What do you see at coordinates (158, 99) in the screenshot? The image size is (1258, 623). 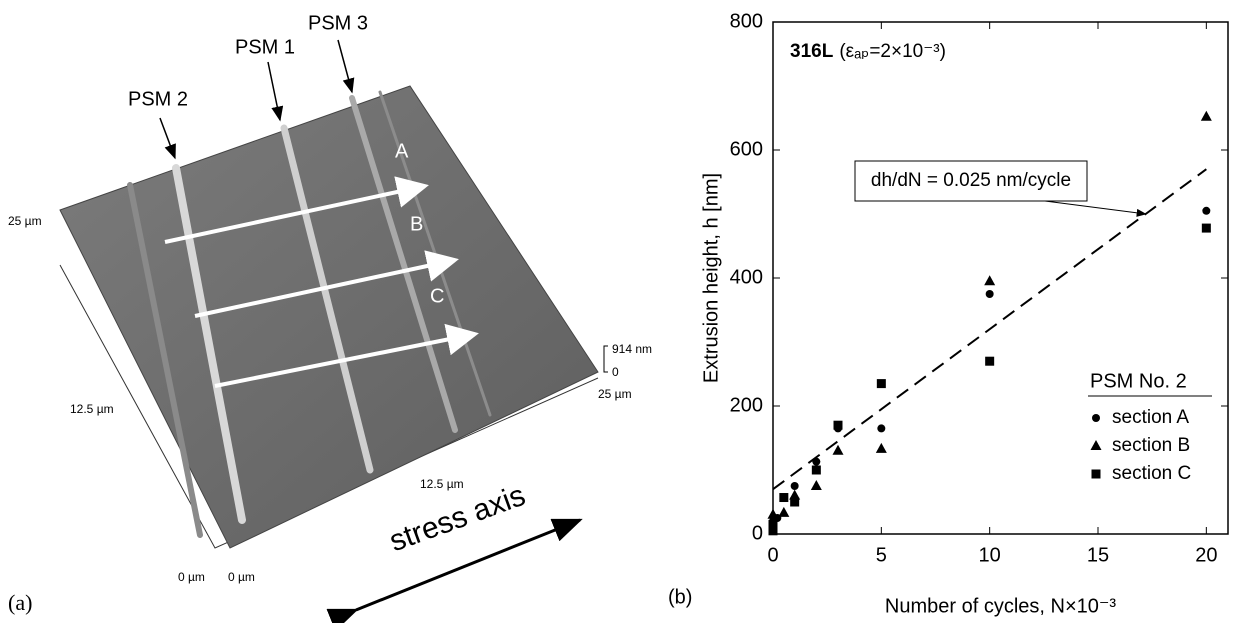 I see `psm-label: PSM 2` at bounding box center [158, 99].